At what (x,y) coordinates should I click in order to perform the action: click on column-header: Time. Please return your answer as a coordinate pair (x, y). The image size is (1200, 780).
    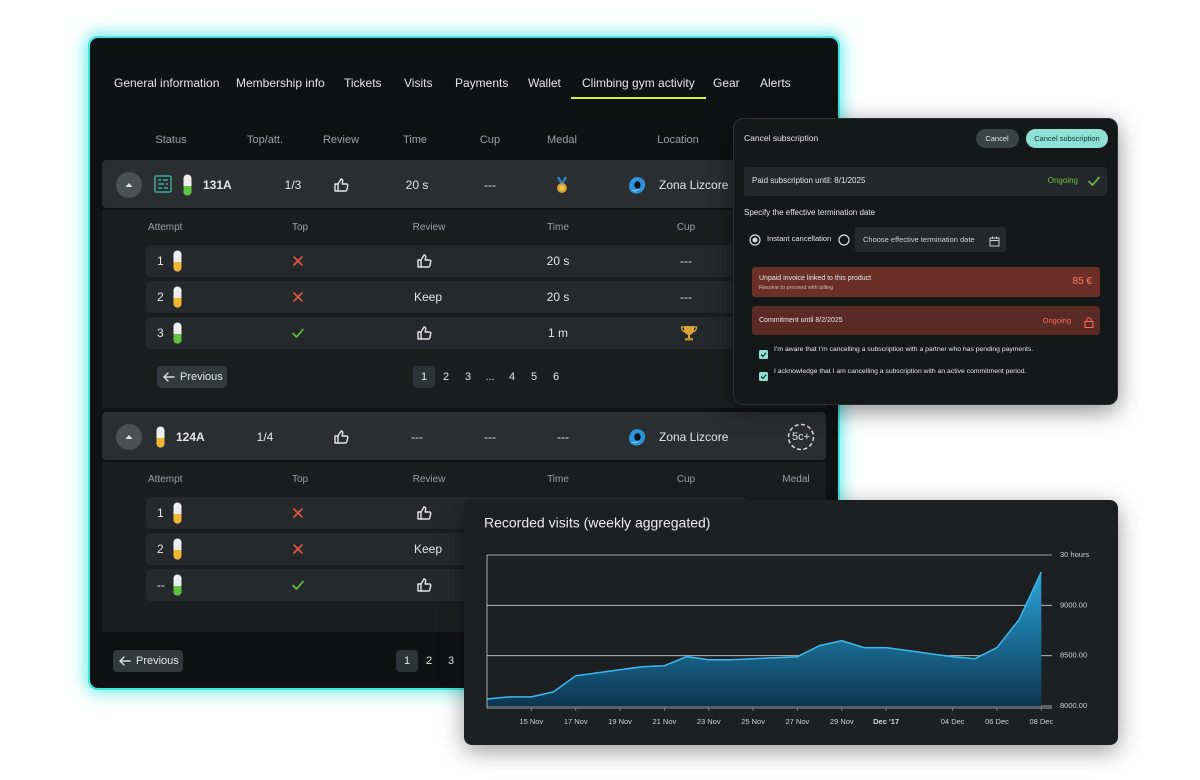
    Looking at the image, I should click on (415, 140).